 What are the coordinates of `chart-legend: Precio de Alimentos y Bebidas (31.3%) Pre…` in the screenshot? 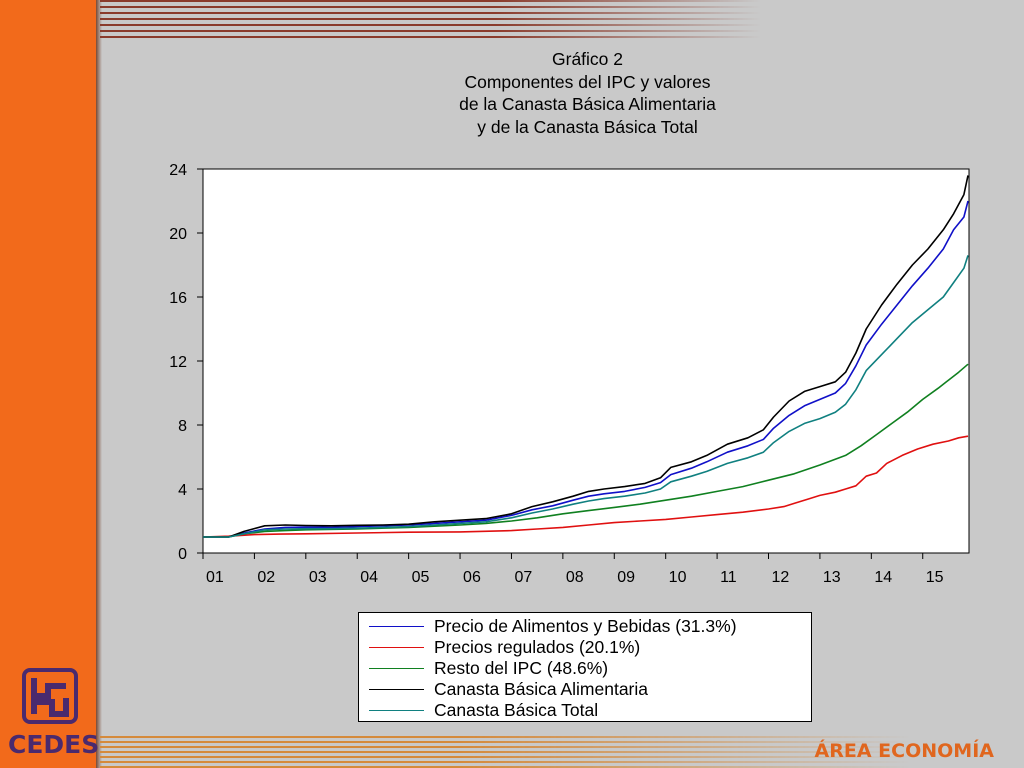 It's located at (585, 667).